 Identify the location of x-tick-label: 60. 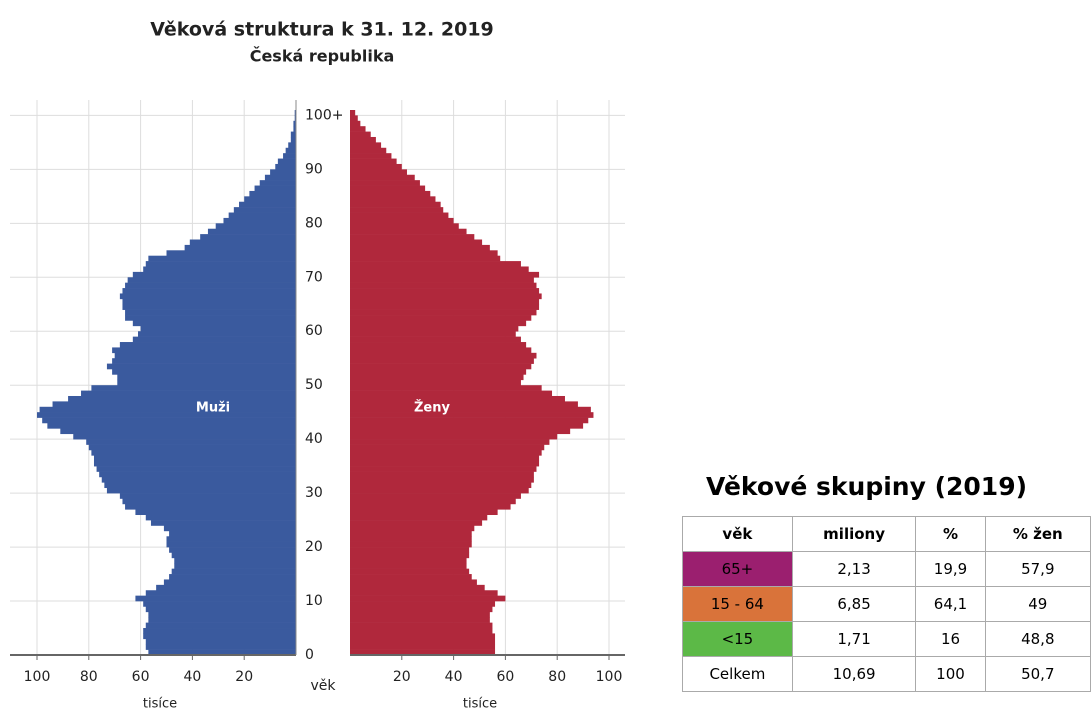
(141, 677).